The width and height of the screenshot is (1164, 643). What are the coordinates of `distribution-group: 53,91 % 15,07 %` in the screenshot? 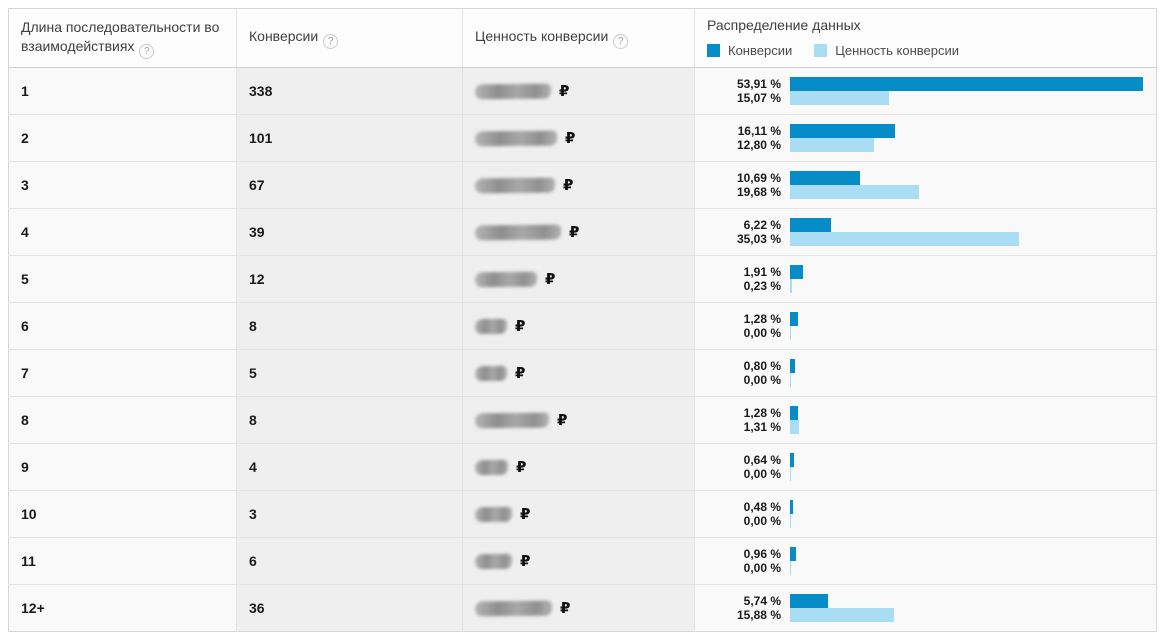 It's located at (925, 91).